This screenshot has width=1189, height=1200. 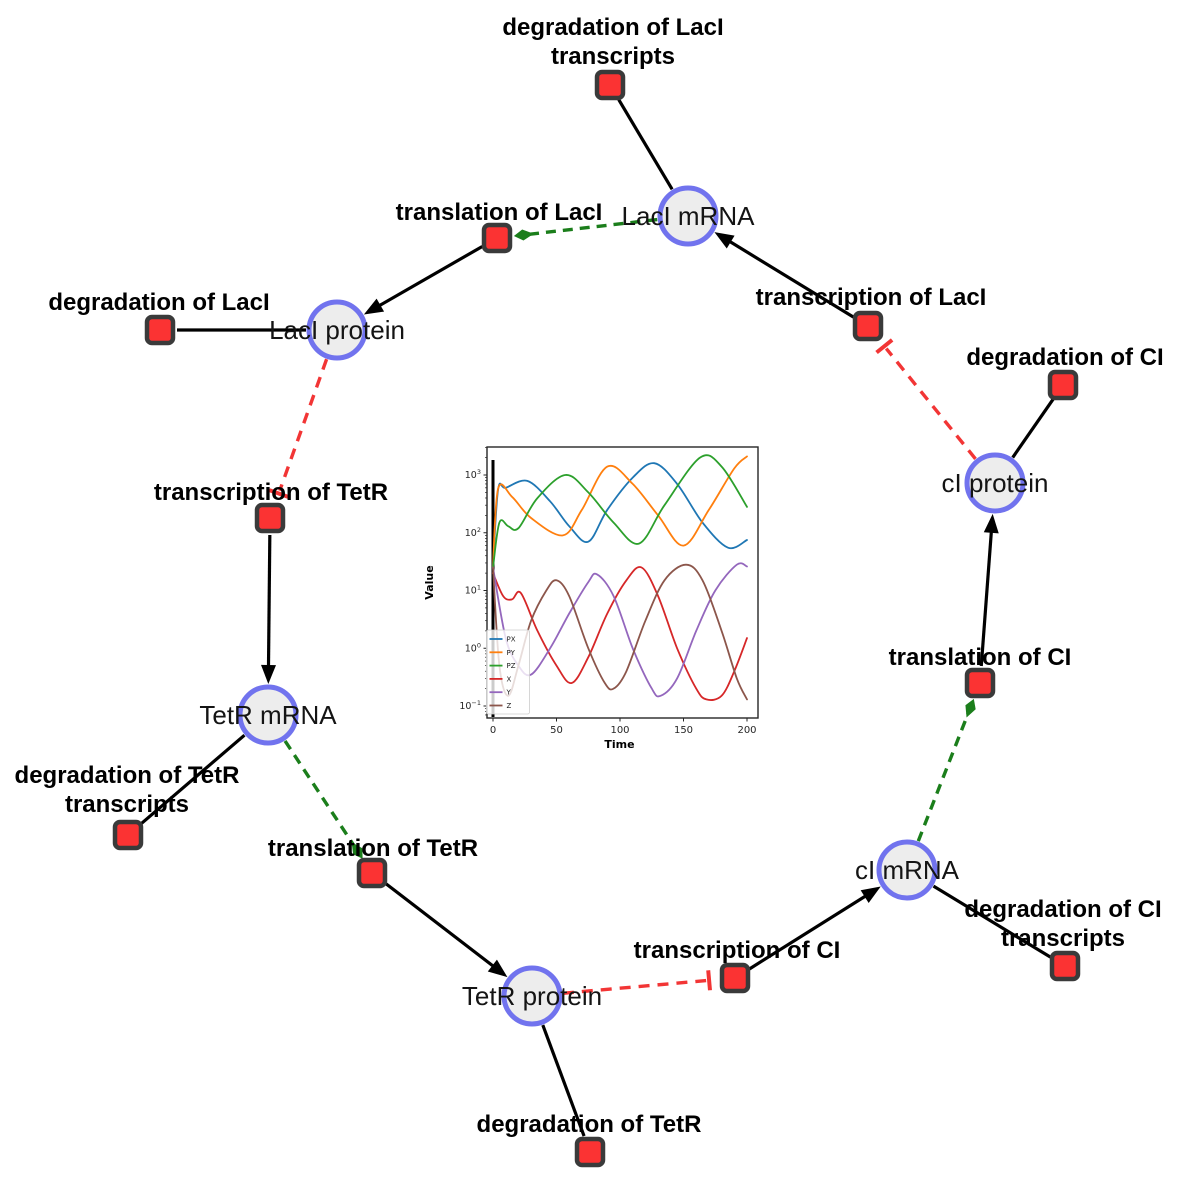 I want to click on reaction-node-degradation-of-tetr-transcripts, so click(x=128, y=835).